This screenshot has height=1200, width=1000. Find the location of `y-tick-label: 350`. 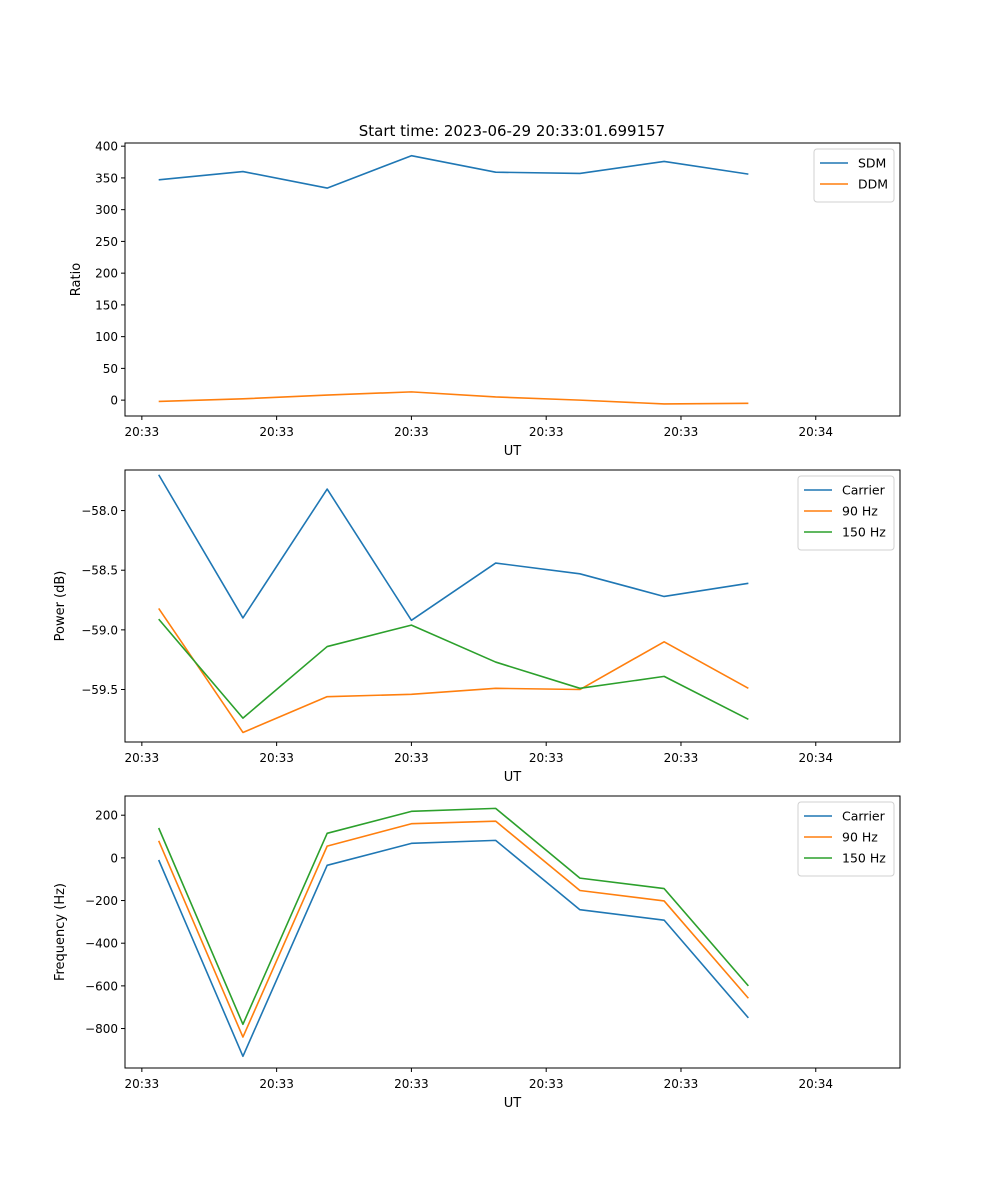

y-tick-label: 350 is located at coordinates (106, 178).